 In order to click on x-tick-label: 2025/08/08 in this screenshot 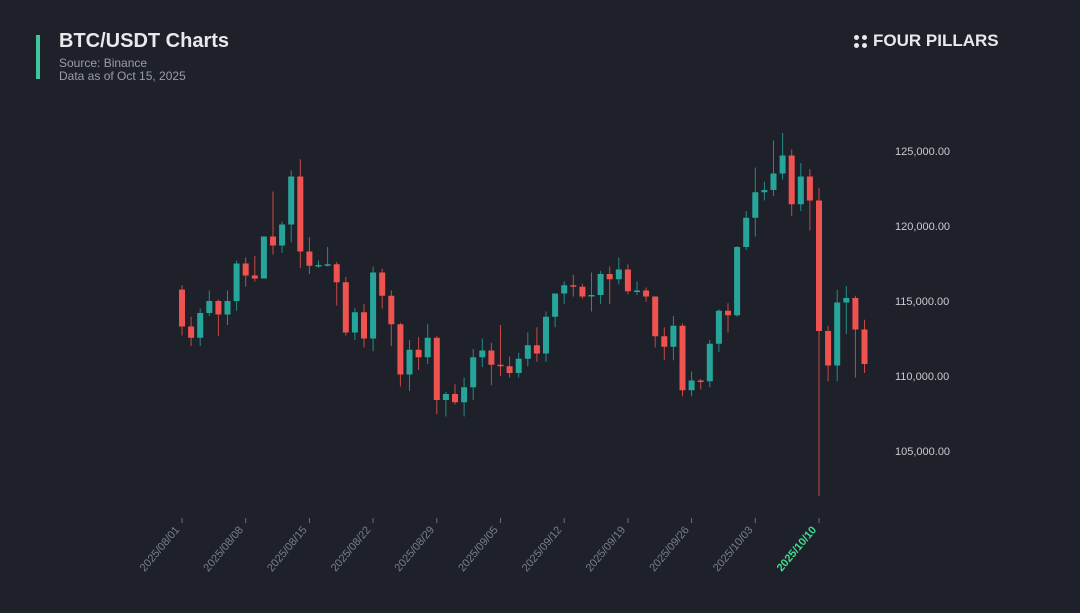, I will do `click(223, 549)`.